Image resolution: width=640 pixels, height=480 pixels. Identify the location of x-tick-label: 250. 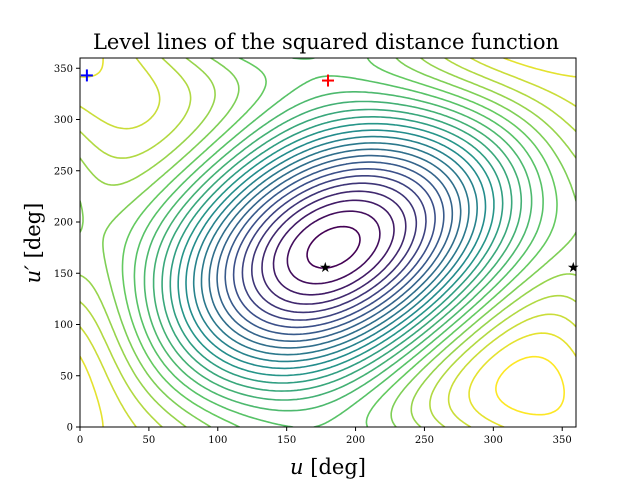
(424, 440).